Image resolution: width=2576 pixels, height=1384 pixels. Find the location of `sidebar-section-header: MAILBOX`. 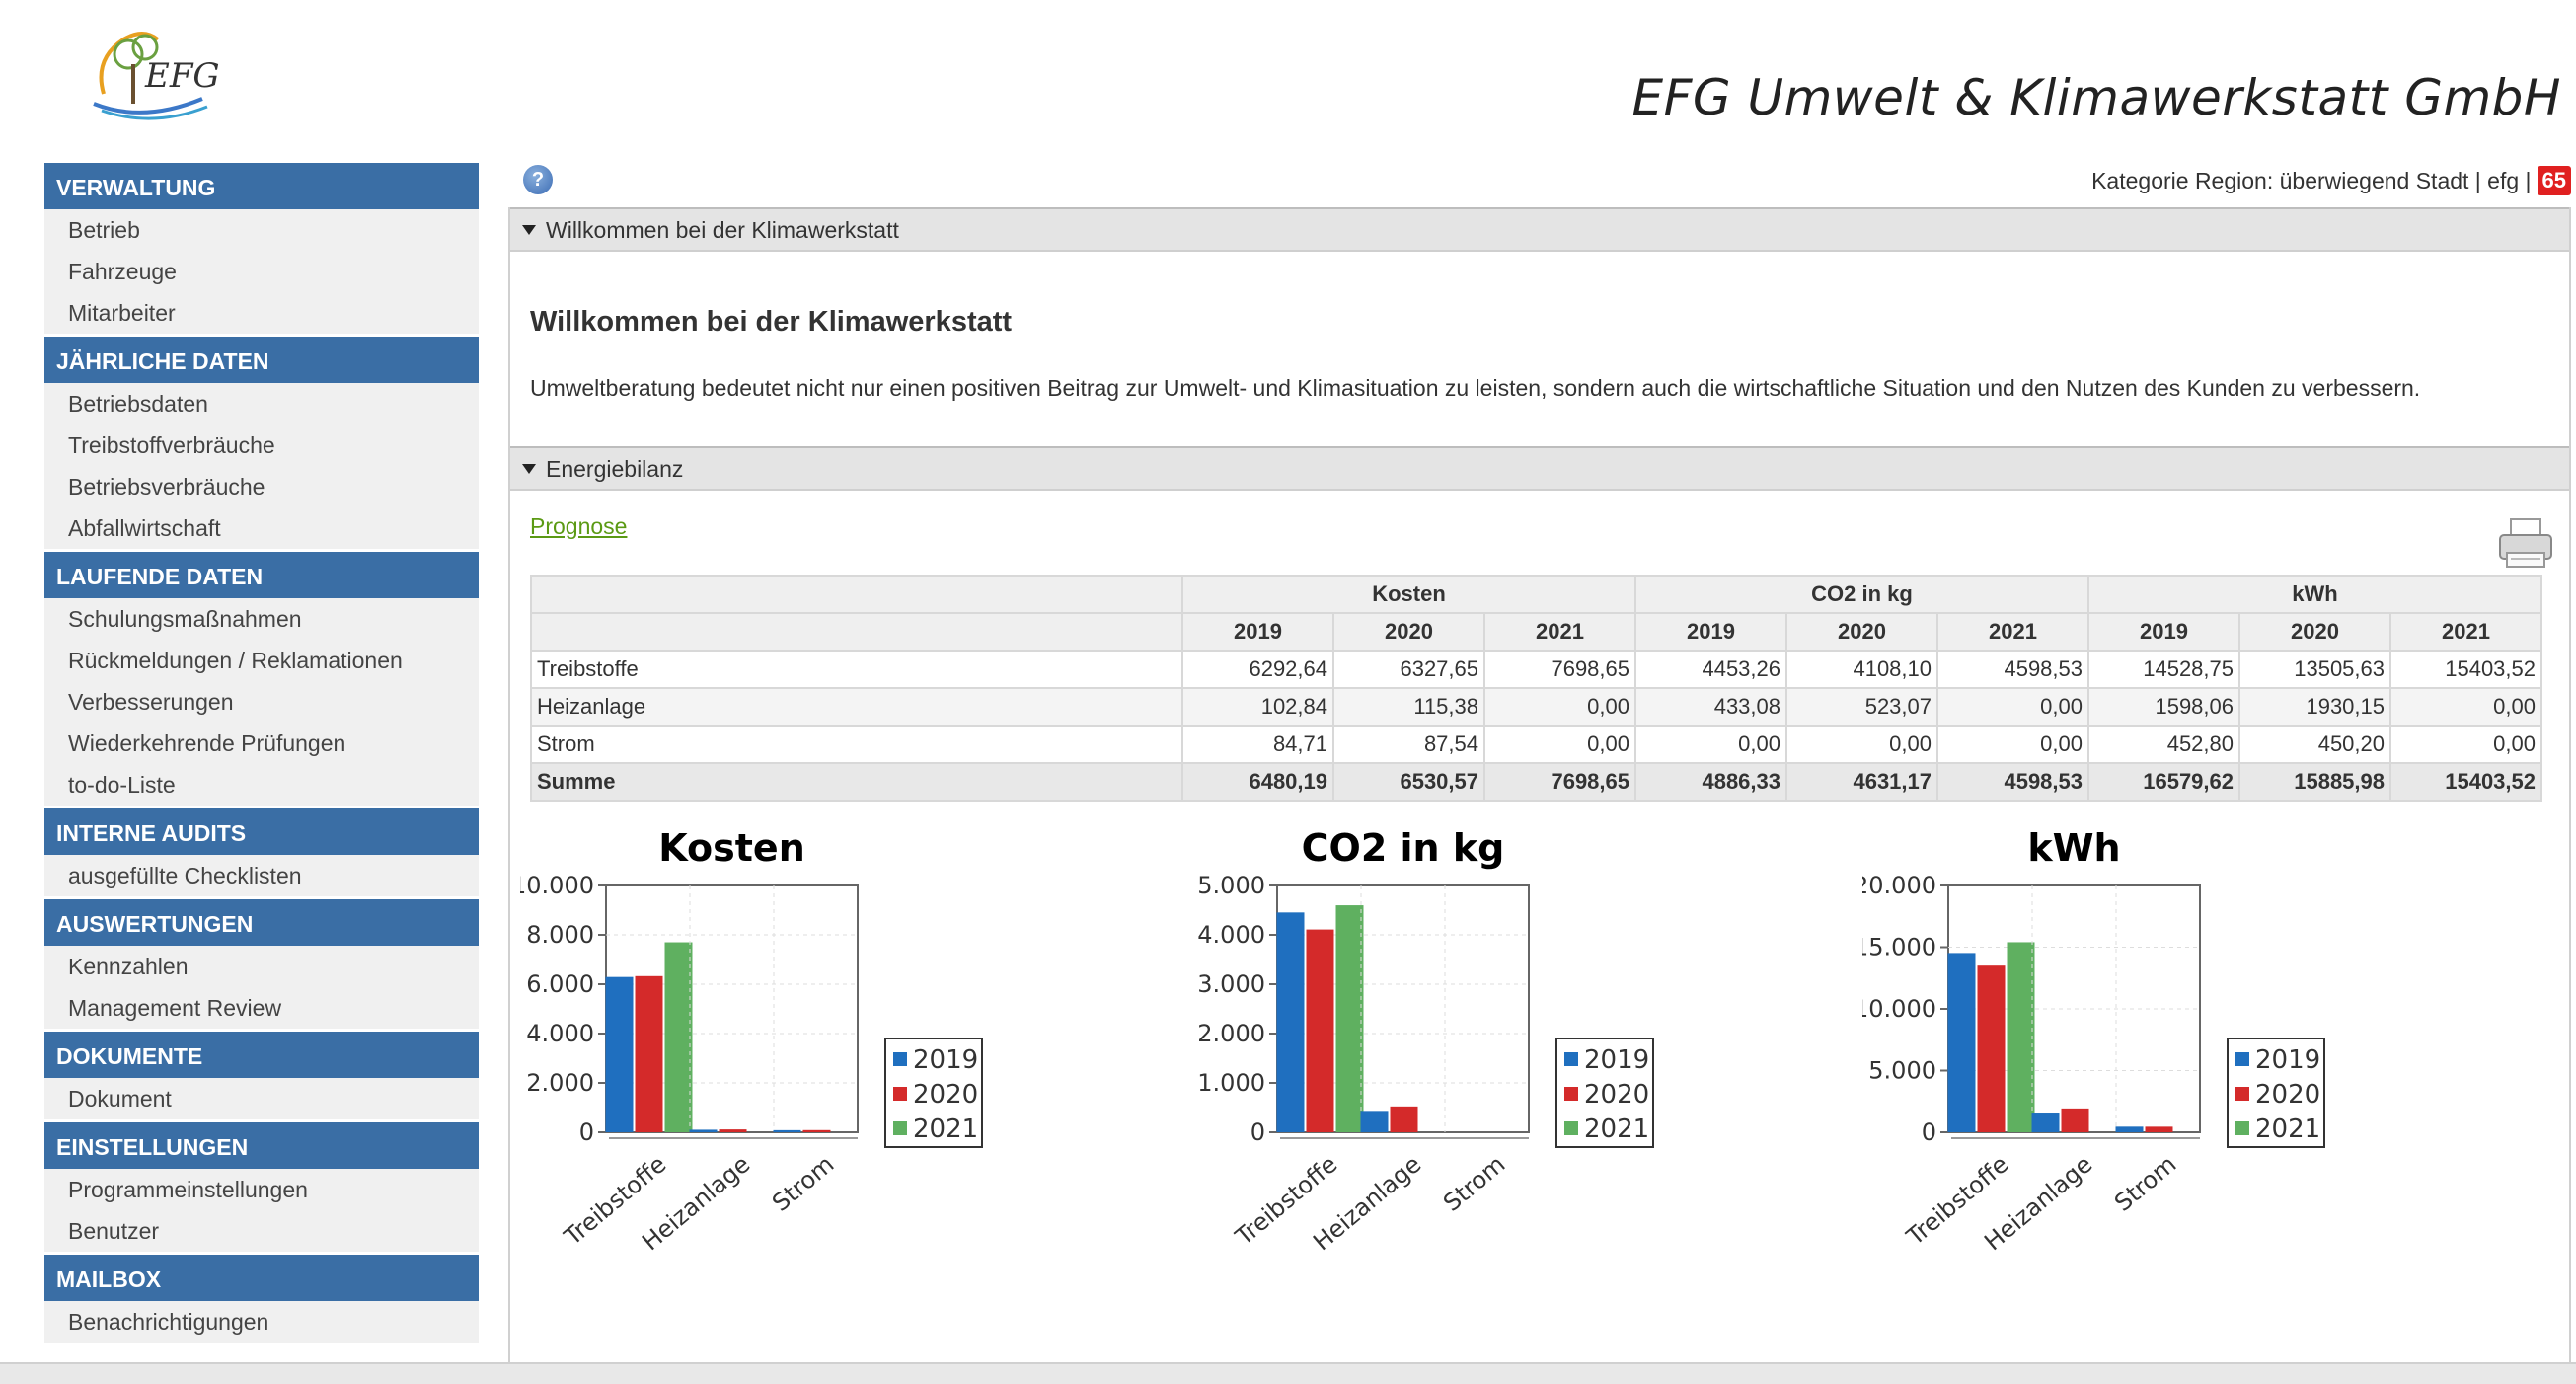

sidebar-section-header: MAILBOX is located at coordinates (261, 1278).